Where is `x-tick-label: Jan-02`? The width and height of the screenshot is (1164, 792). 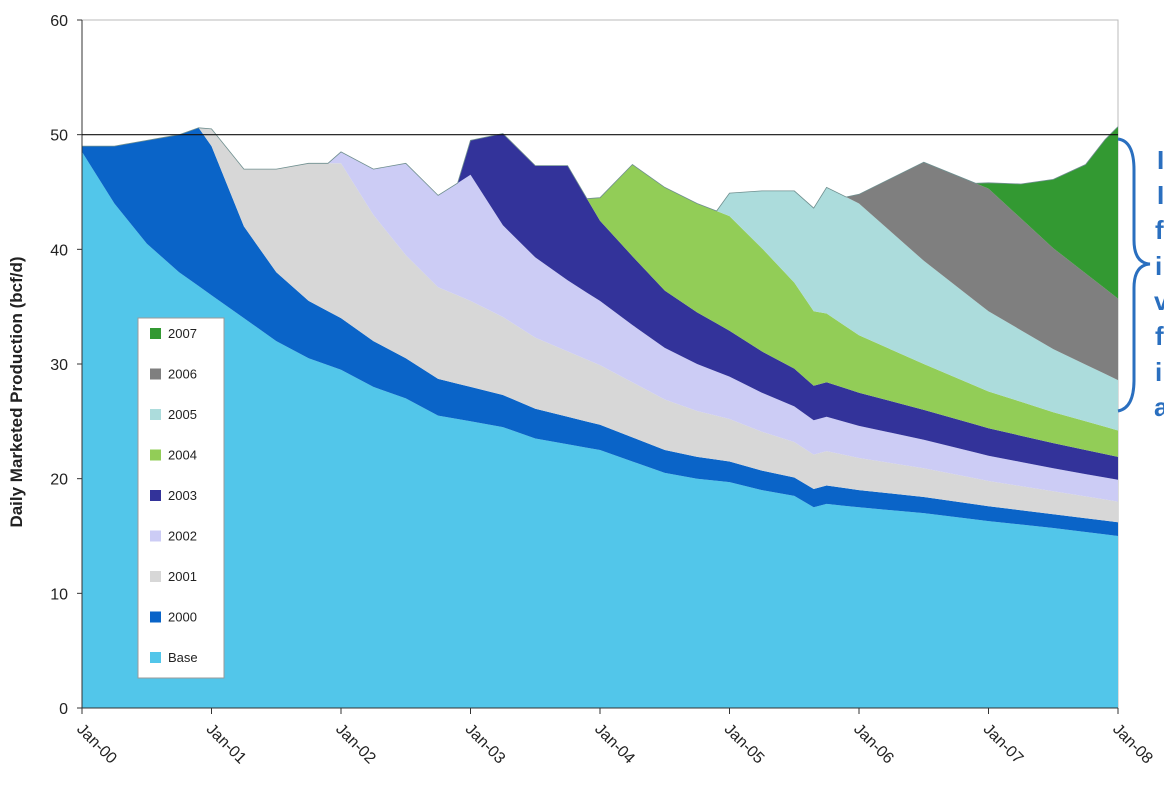 x-tick-label: Jan-02 is located at coordinates (355, 744).